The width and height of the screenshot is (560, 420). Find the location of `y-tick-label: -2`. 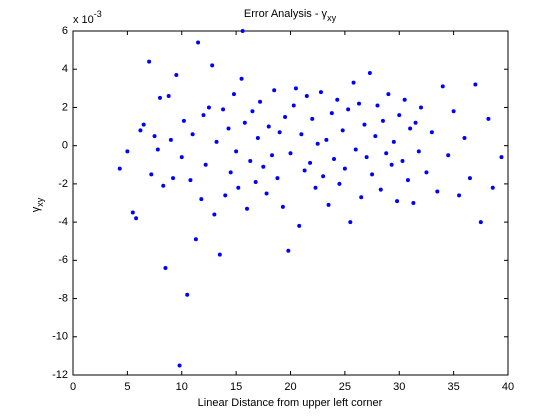

y-tick-label: -2 is located at coordinates (63, 184).